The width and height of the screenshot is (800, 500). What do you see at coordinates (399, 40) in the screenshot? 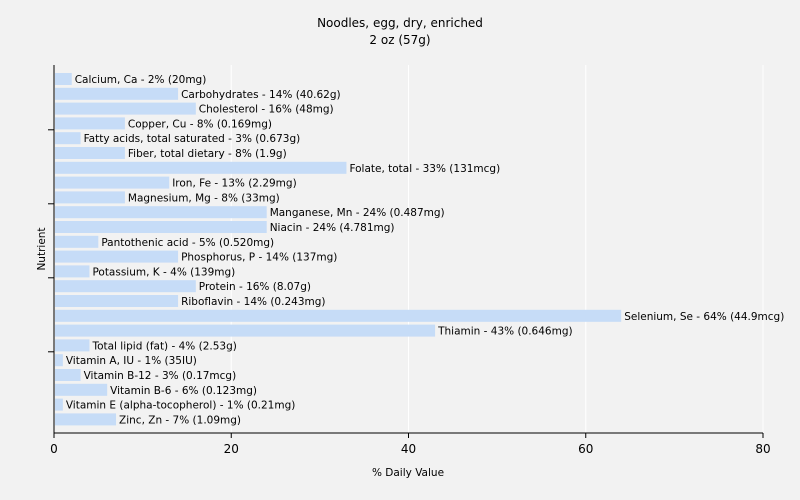
I see `chart-subtitle: 2 oz (57g)` at bounding box center [399, 40].